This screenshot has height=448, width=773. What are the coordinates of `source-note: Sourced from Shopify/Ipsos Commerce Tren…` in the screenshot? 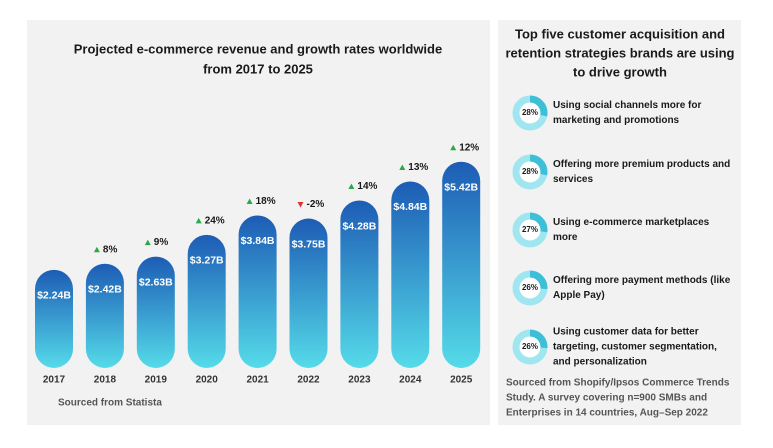 It's located at (618, 383).